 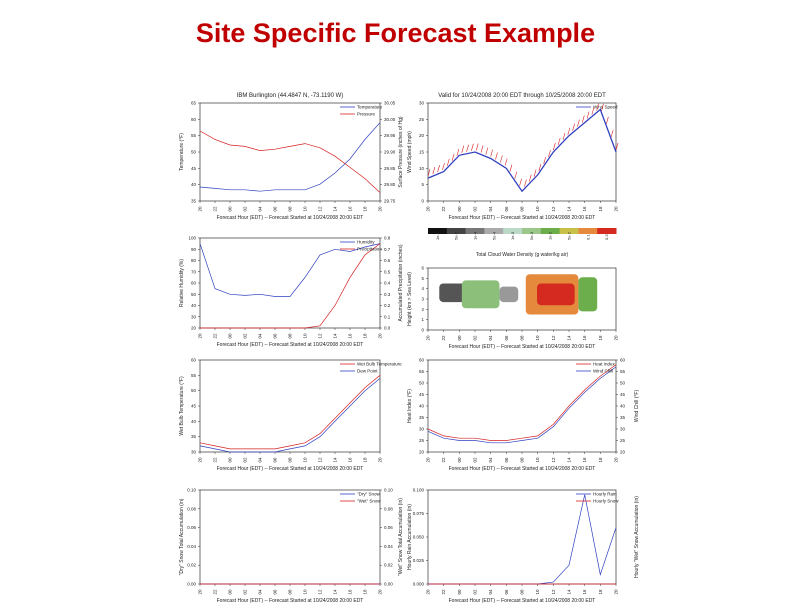 I want to click on colorbar-tick-label: 1e-3, so click(x=512, y=235).